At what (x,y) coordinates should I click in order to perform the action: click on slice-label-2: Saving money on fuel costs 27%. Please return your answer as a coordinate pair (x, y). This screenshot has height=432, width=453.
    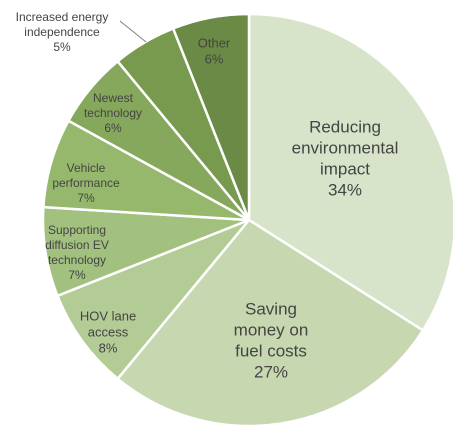
    Looking at the image, I should click on (271, 340).